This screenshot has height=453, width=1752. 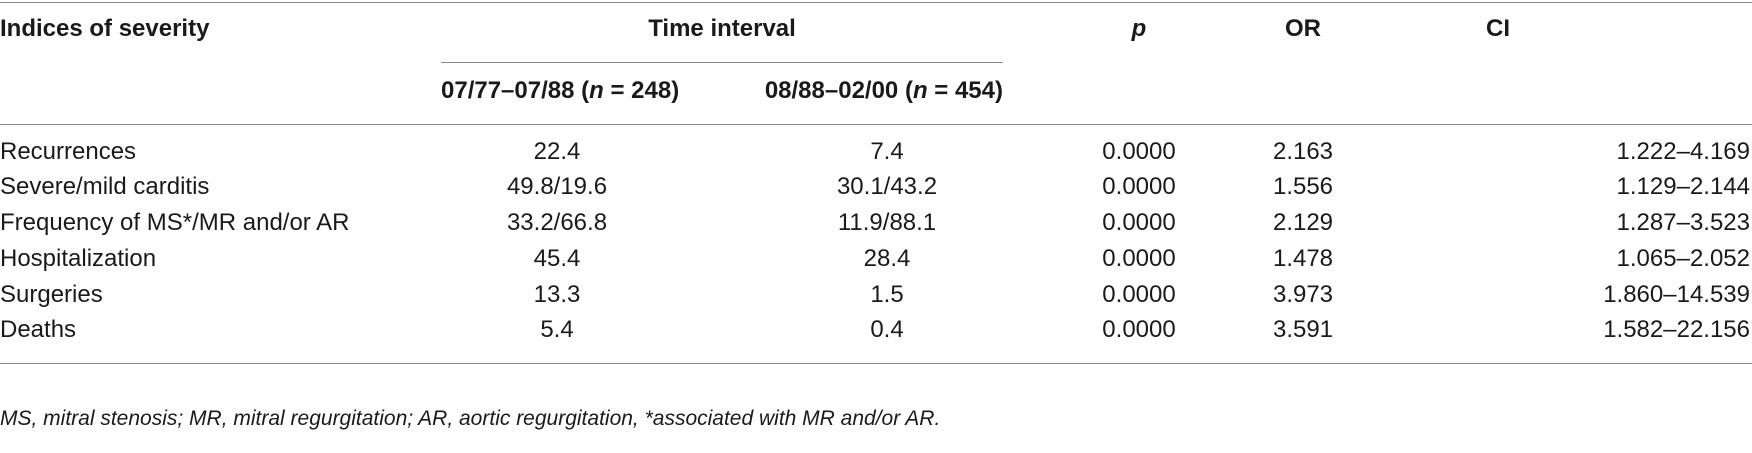 I want to click on cell-period-2: 30.1/43.2, so click(x=887, y=186).